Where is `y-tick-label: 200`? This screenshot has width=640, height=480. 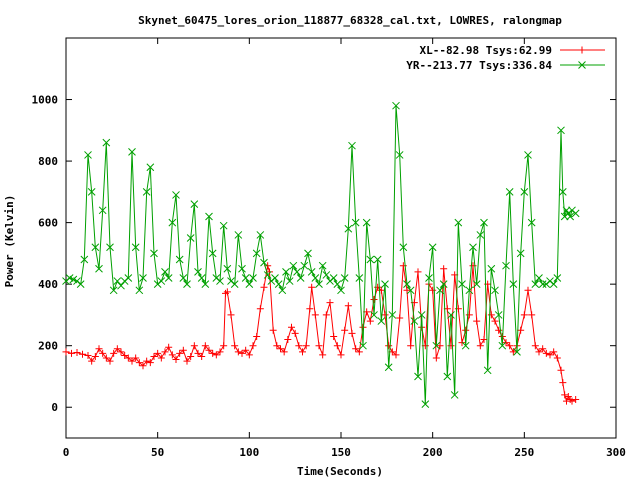 y-tick-label: 200 is located at coordinates (48, 346).